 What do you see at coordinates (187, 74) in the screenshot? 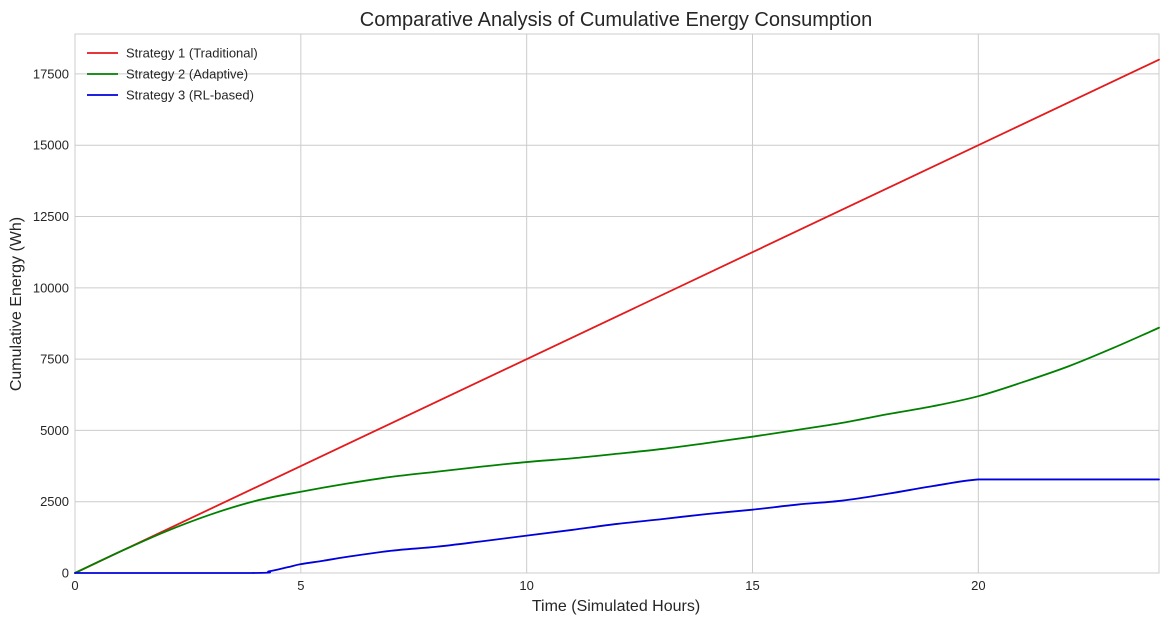
I see `legend-label-2: Strategy 2 (Adaptive)` at bounding box center [187, 74].